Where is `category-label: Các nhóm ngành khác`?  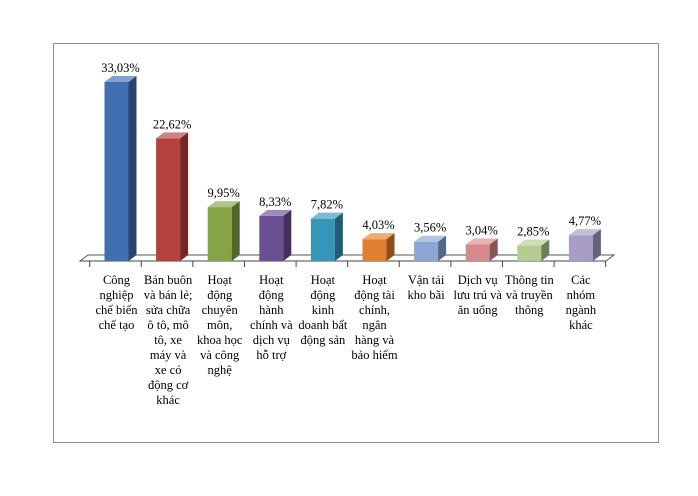 category-label: Các nhóm ngành khác is located at coordinates (581, 302).